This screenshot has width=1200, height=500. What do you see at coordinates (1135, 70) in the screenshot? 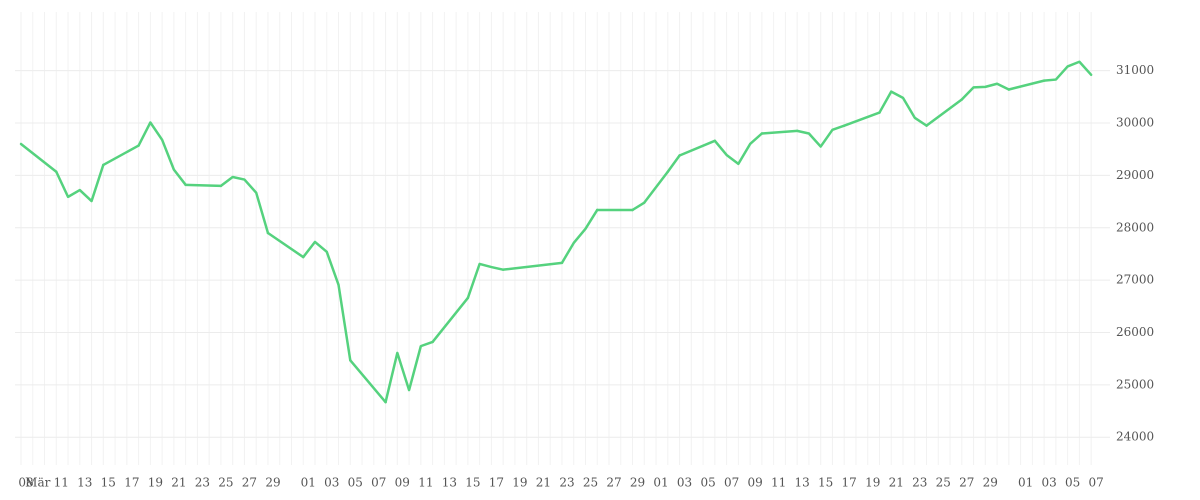
I see `y-tick-label: 31000` at bounding box center [1135, 70].